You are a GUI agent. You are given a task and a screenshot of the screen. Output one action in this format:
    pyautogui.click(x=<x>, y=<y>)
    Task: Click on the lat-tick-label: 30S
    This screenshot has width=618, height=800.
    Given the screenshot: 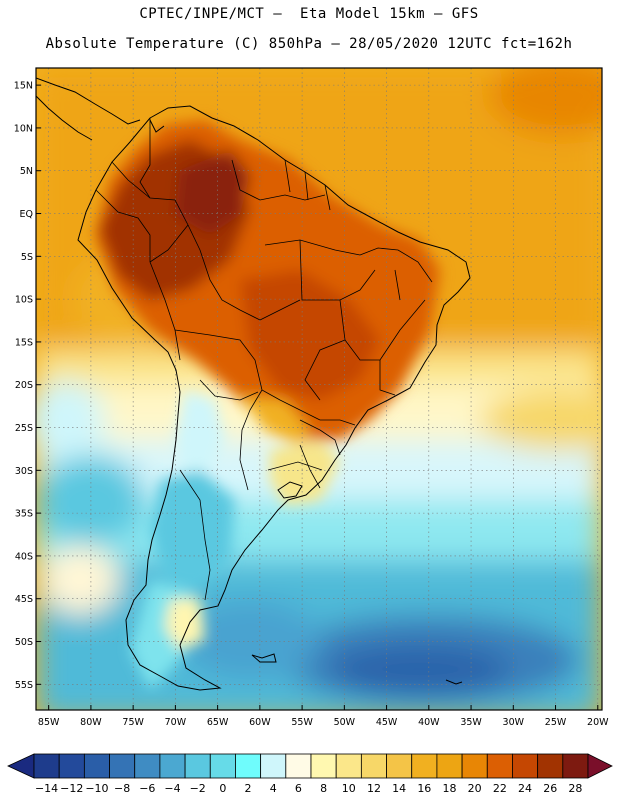 What is the action you would take?
    pyautogui.click(x=24, y=471)
    